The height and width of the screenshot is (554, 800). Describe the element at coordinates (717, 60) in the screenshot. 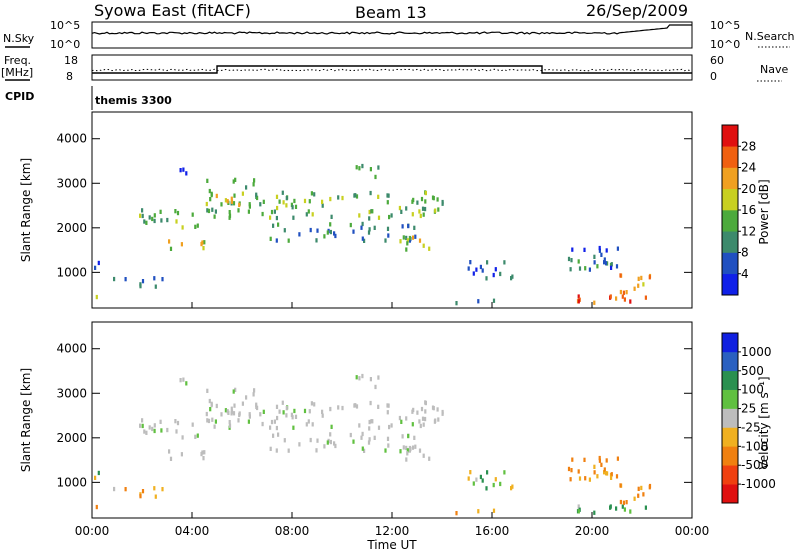

I see `nave-tick-top: 60` at that location.